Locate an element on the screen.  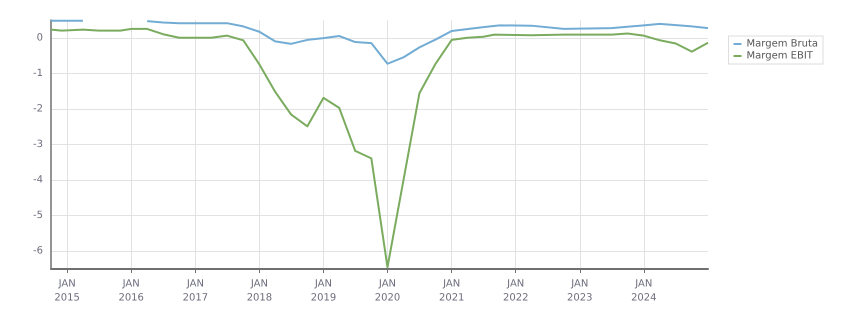
y-tick-label: -6 is located at coordinates (38, 251).